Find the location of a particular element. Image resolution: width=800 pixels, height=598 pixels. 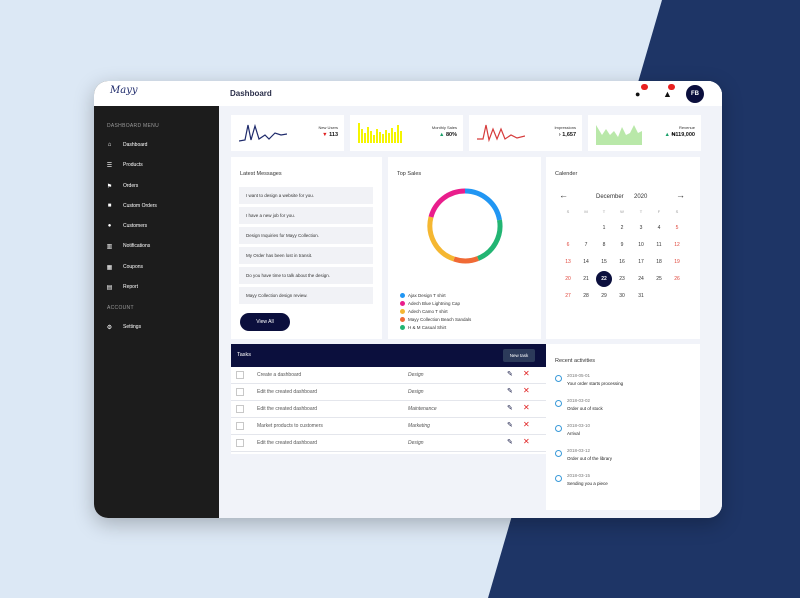

table-row: Market products to customers Marketing ✎ ✕ is located at coordinates (390, 426).